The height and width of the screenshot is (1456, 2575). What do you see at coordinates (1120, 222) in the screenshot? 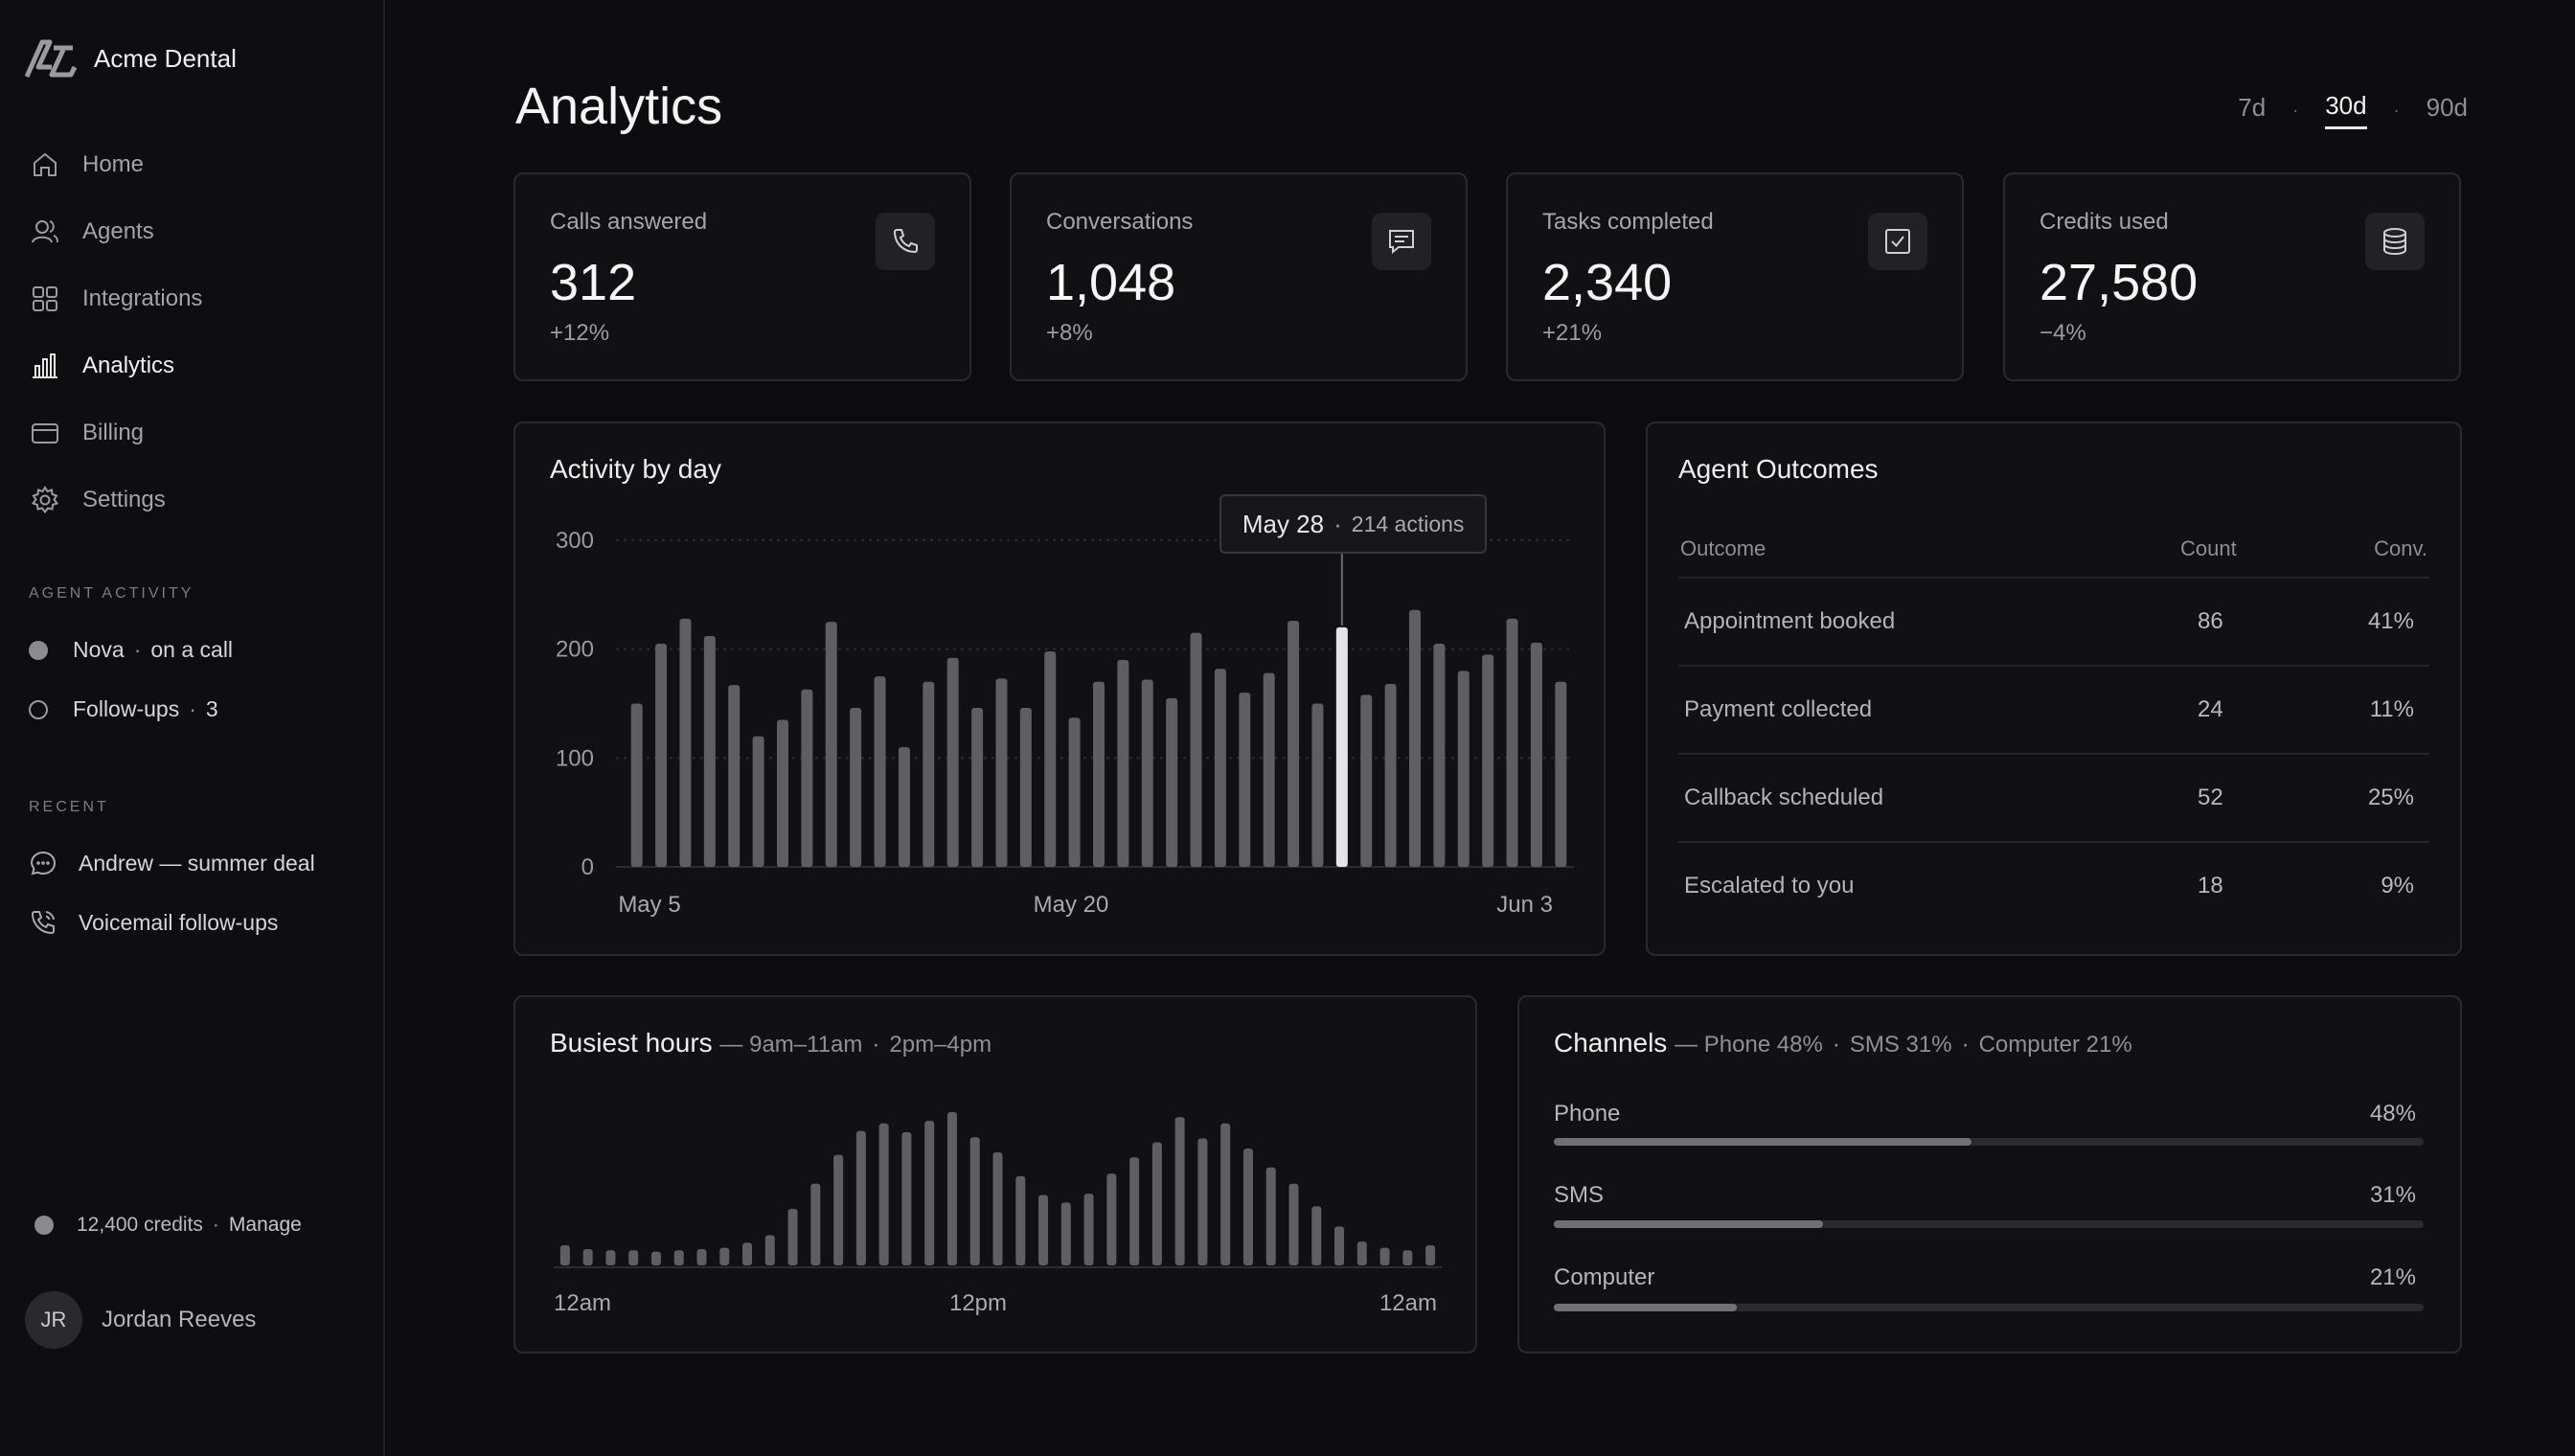
I see `kpi-label: Conversations` at bounding box center [1120, 222].